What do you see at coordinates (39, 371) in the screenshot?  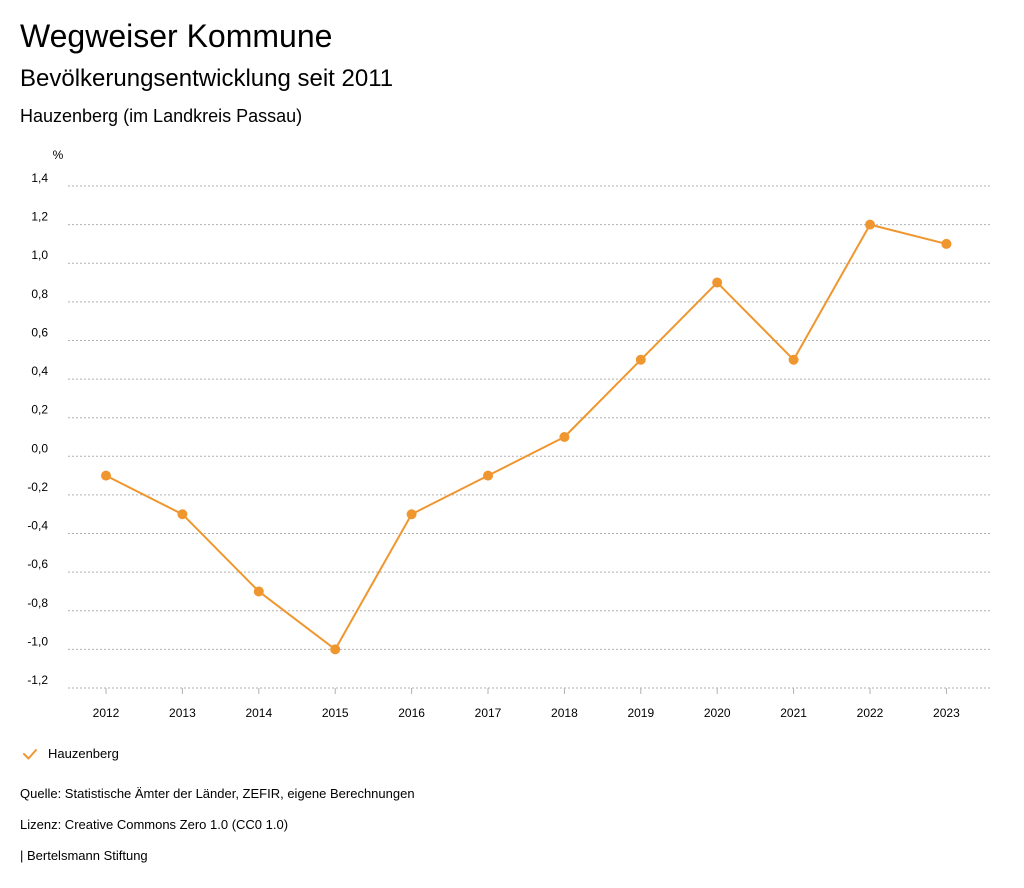 I see `y-tick-label: 0,4` at bounding box center [39, 371].